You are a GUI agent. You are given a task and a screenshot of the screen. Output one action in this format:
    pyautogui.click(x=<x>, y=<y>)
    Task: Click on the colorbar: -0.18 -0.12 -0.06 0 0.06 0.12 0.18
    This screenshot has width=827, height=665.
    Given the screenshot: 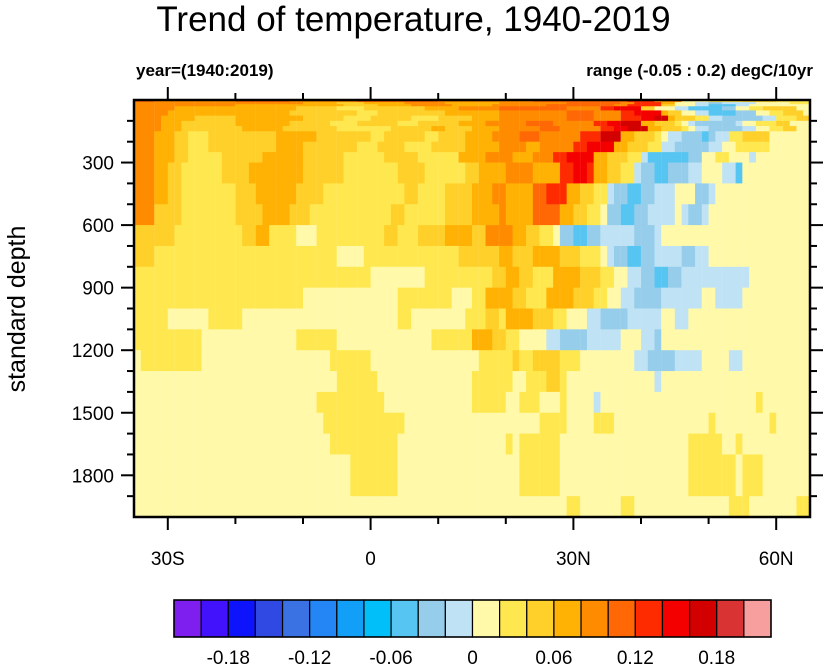 What is the action you would take?
    pyautogui.click(x=472, y=632)
    